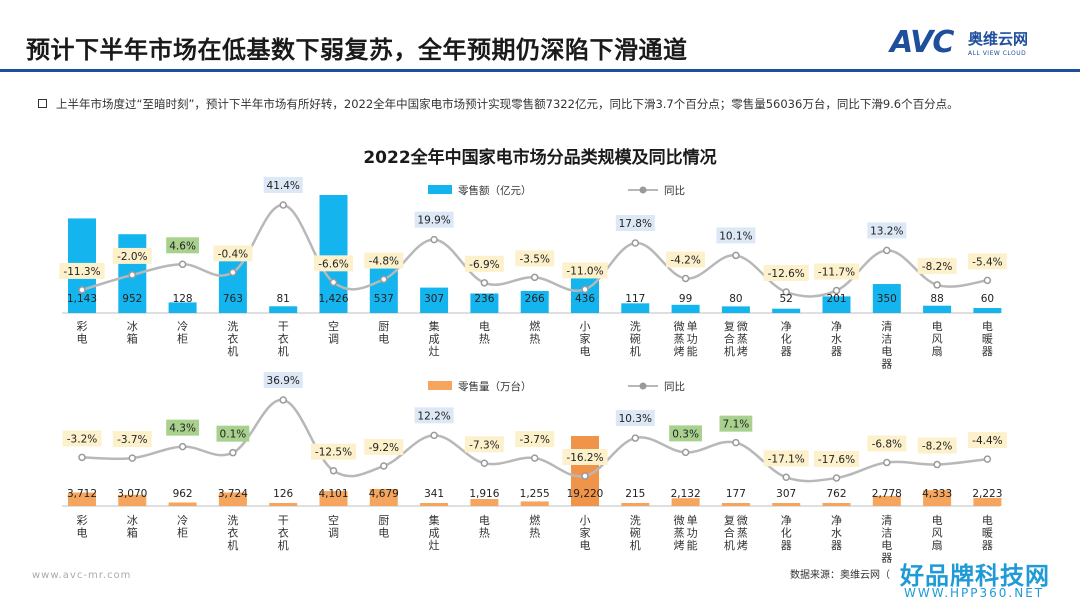  I want to click on category-label: 成, so click(434, 339).